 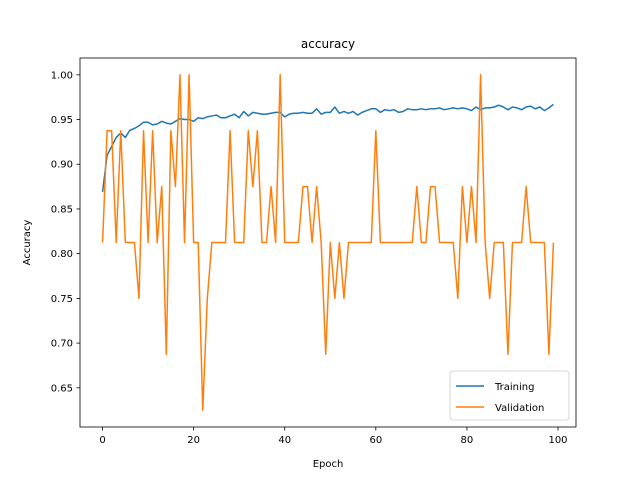 I want to click on y-tick-label: 0.80, so click(x=62, y=254).